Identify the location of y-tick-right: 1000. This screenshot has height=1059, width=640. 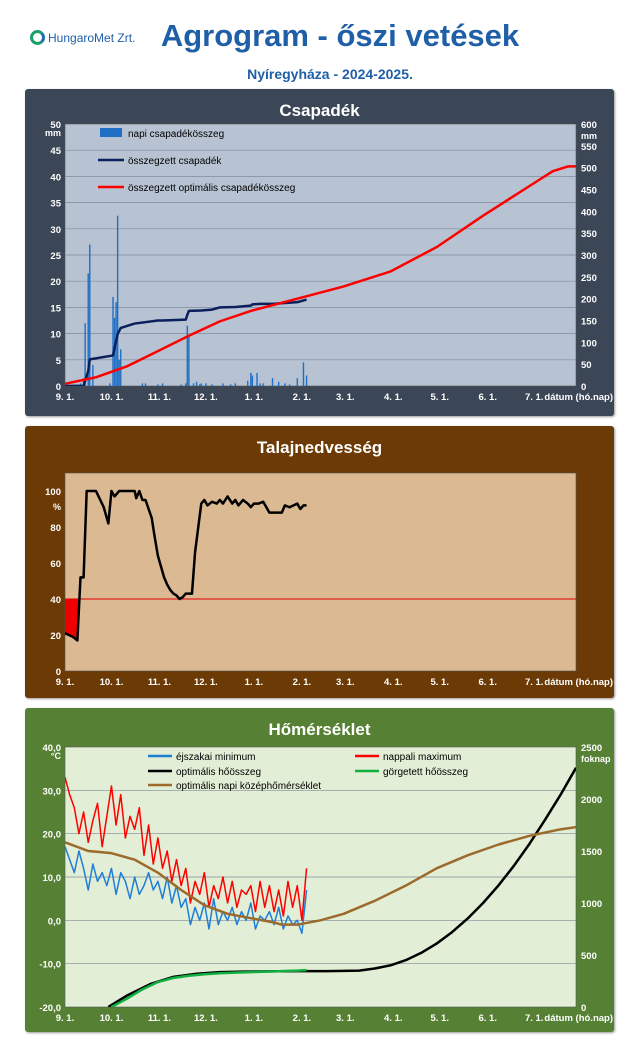
(591, 904).